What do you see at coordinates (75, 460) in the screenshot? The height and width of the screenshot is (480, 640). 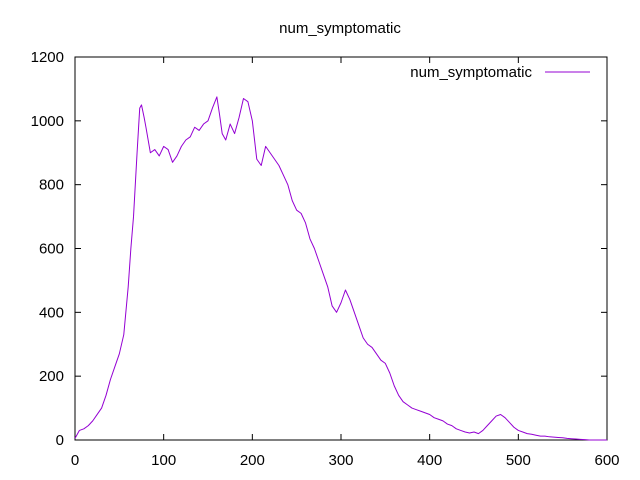 I see `x-tick-label: 0` at bounding box center [75, 460].